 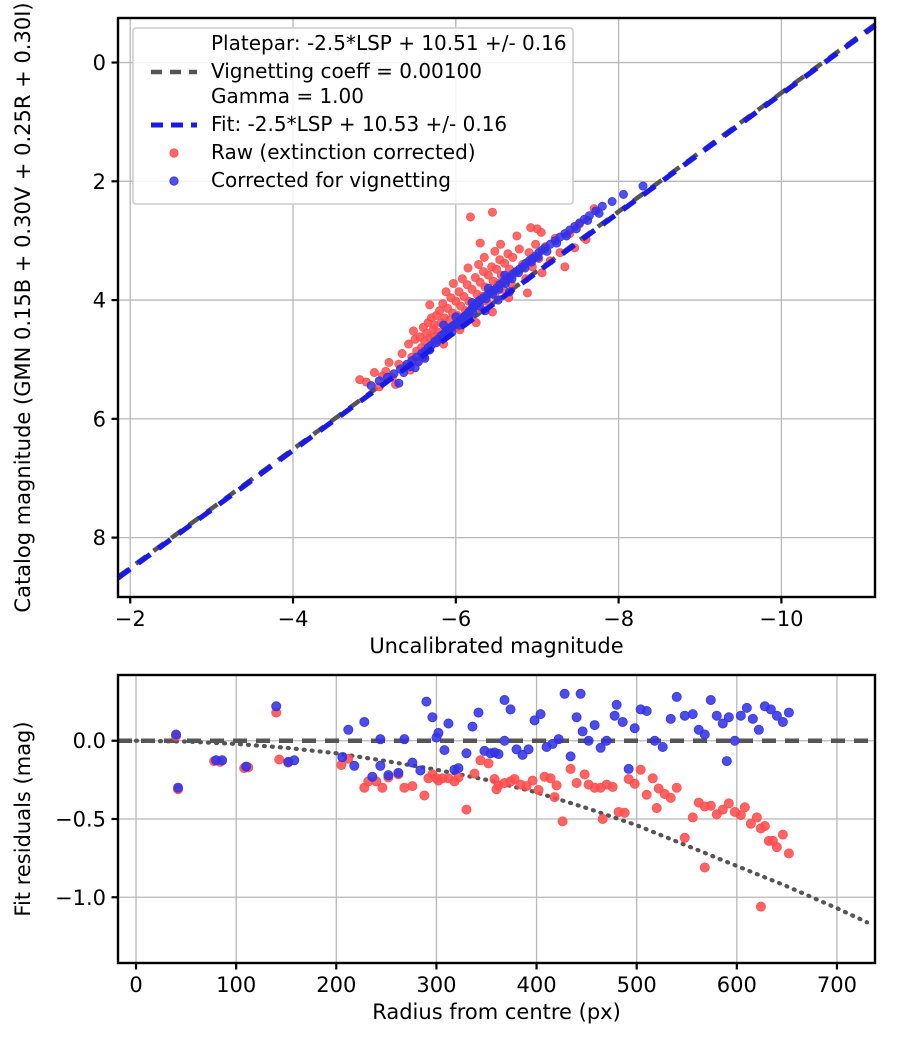 I want to click on x-axis-title-panel1: Uncalibrated magnitude, so click(x=496, y=646).